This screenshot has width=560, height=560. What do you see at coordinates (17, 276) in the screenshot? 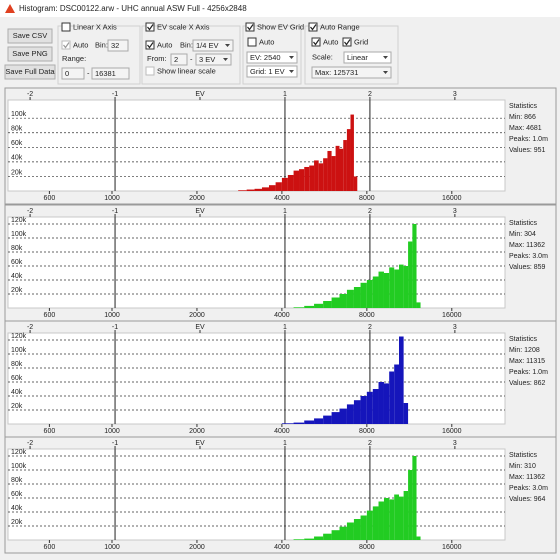
I see `y-tick-label: 40k` at bounding box center [17, 276].